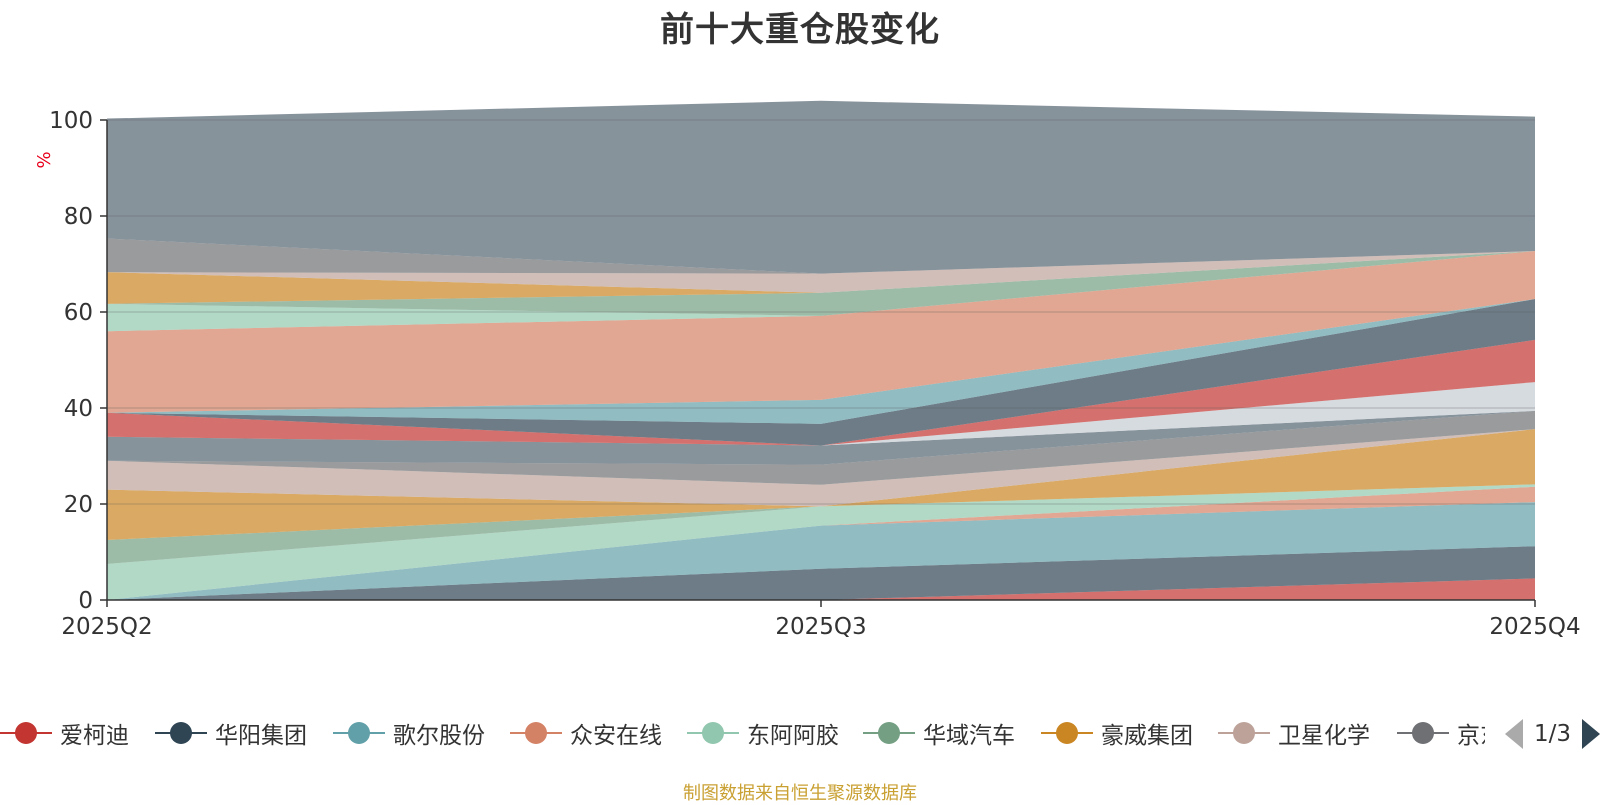 This screenshot has width=1600, height=805. What do you see at coordinates (1147, 736) in the screenshot?
I see `legend-label: 豪威集团` at bounding box center [1147, 736].